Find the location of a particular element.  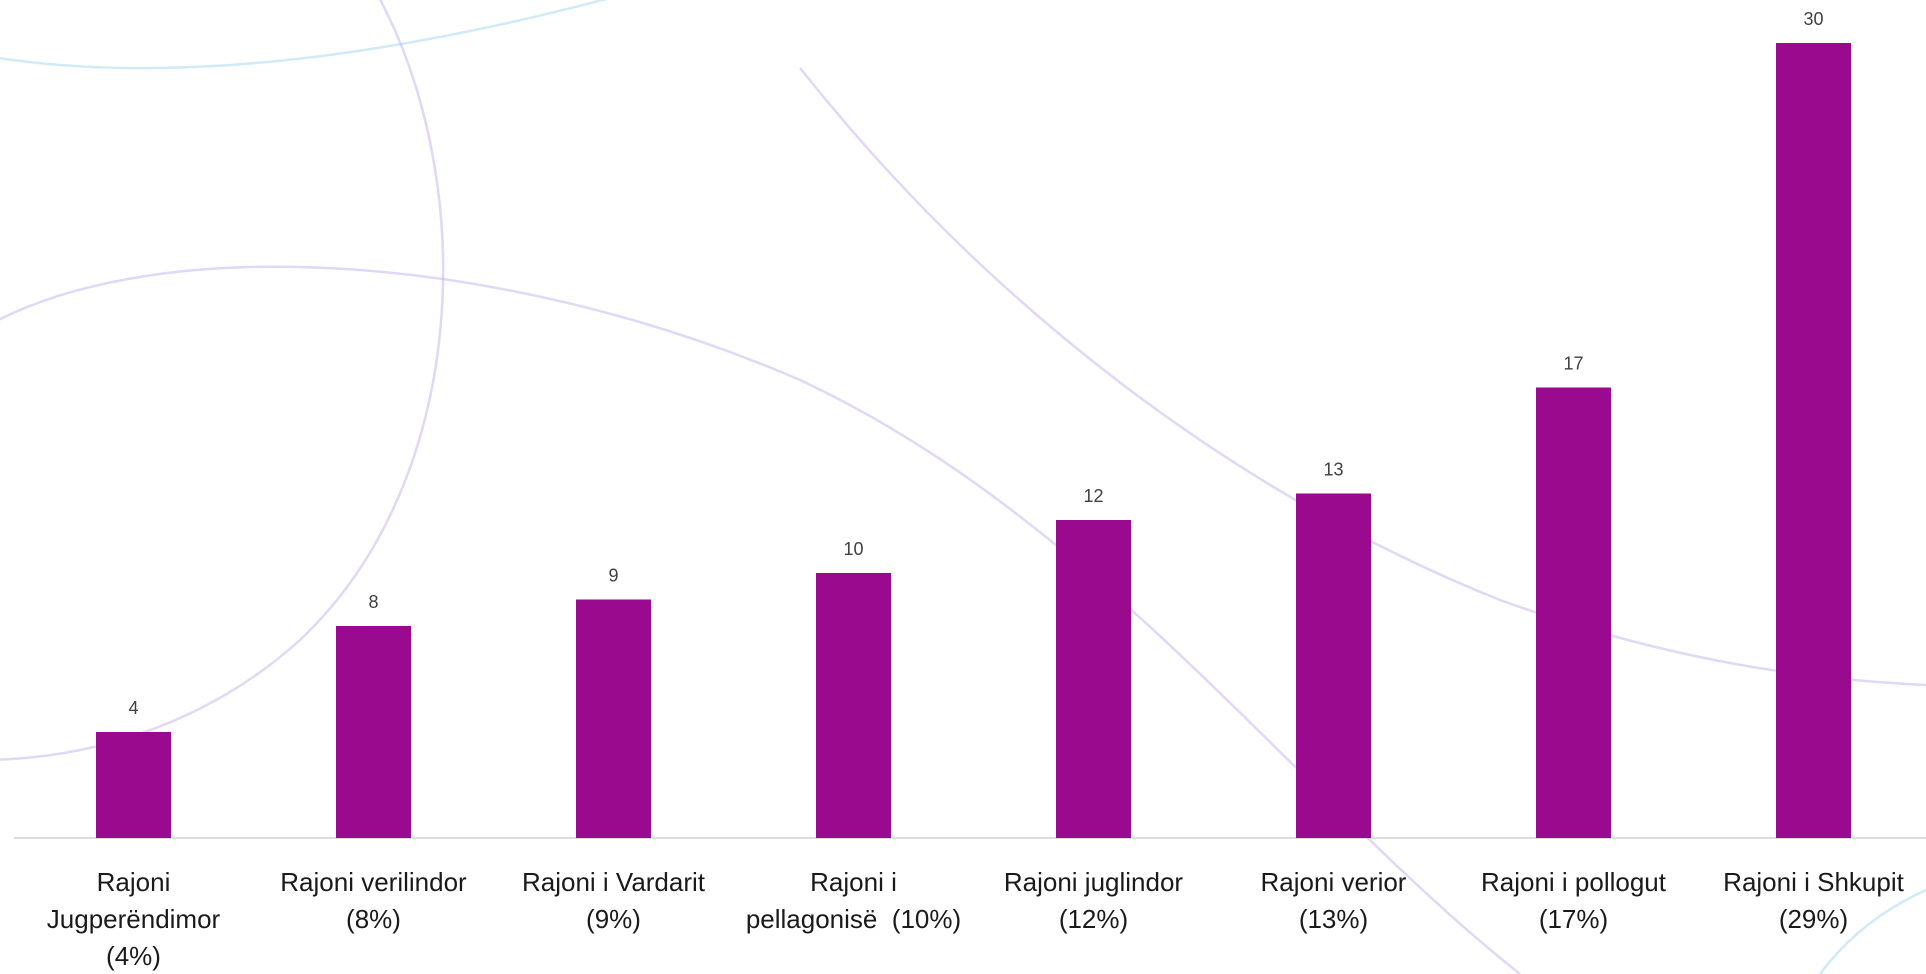

category-label-line: (29%) is located at coordinates (1813, 919).